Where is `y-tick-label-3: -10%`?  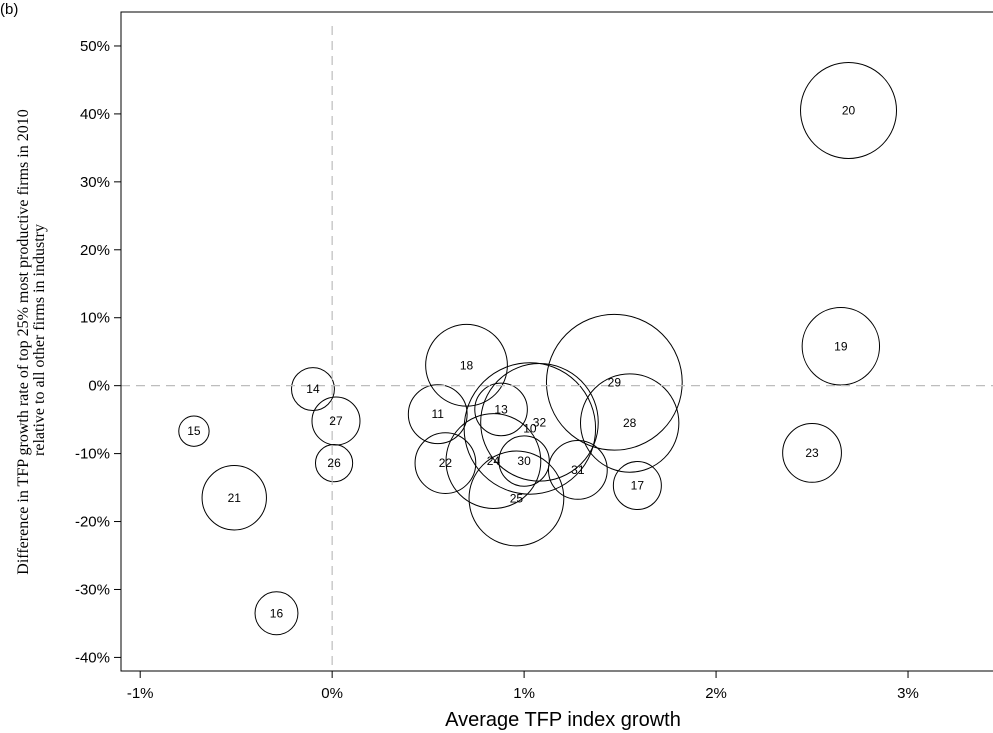
y-tick-label-3: -10% is located at coordinates (92, 454).